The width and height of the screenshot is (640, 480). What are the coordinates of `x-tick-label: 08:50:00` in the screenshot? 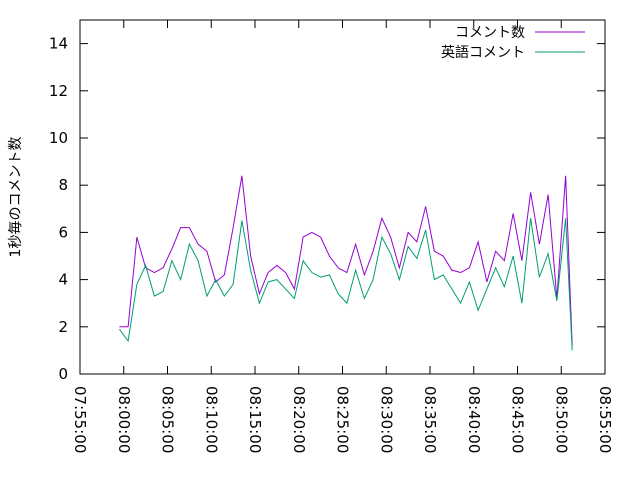 It's located at (561, 419).